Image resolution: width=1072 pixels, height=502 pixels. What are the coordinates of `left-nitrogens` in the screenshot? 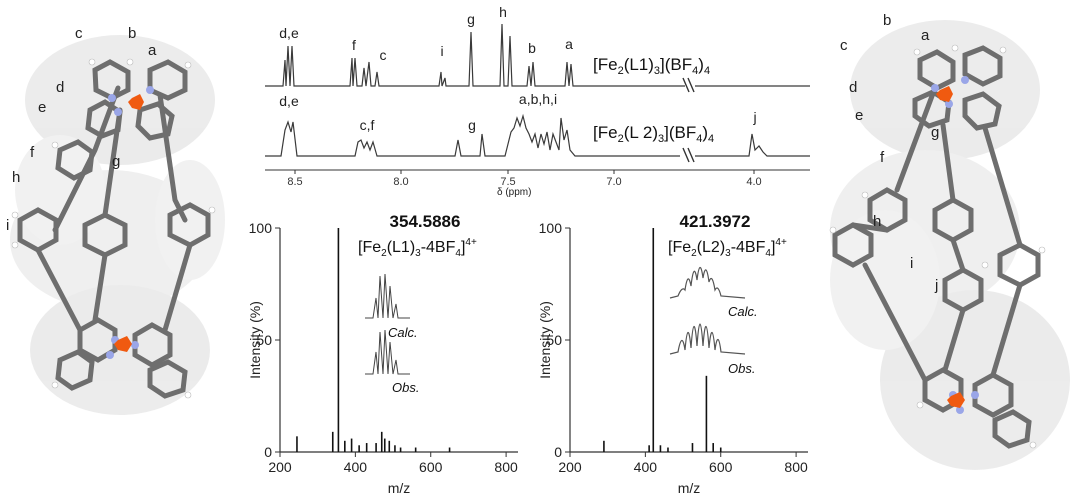 It's located at (130, 222).